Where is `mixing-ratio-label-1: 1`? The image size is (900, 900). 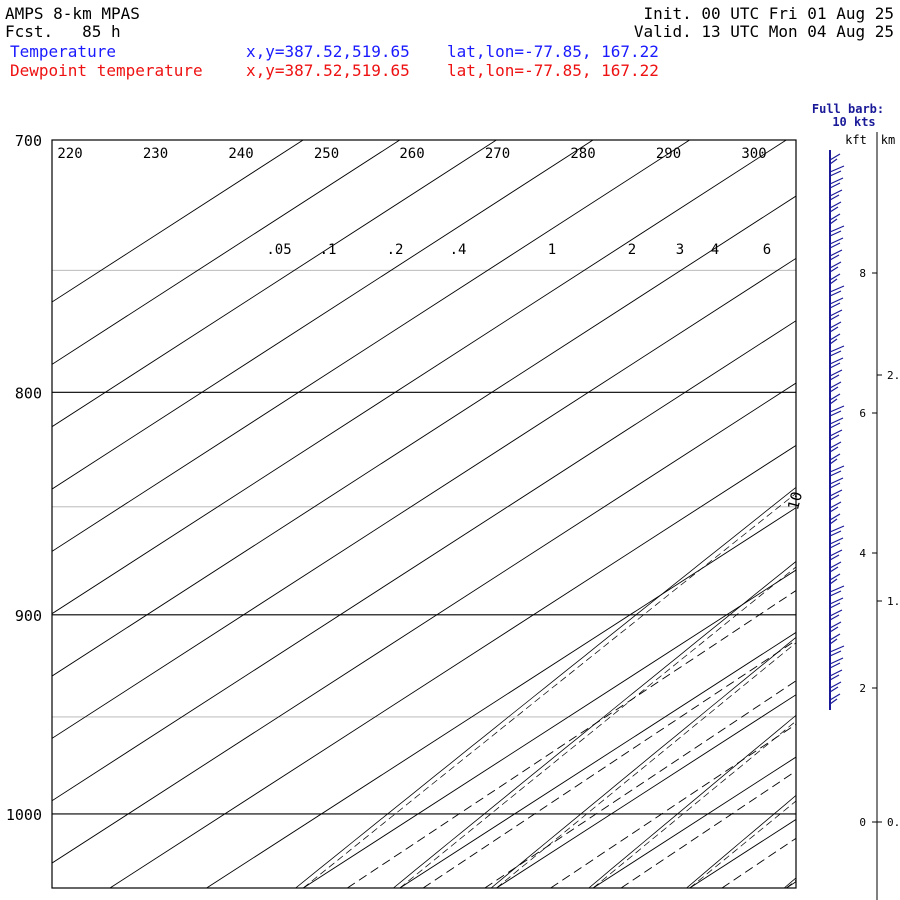 mixing-ratio-label-1: 1 is located at coordinates (552, 250).